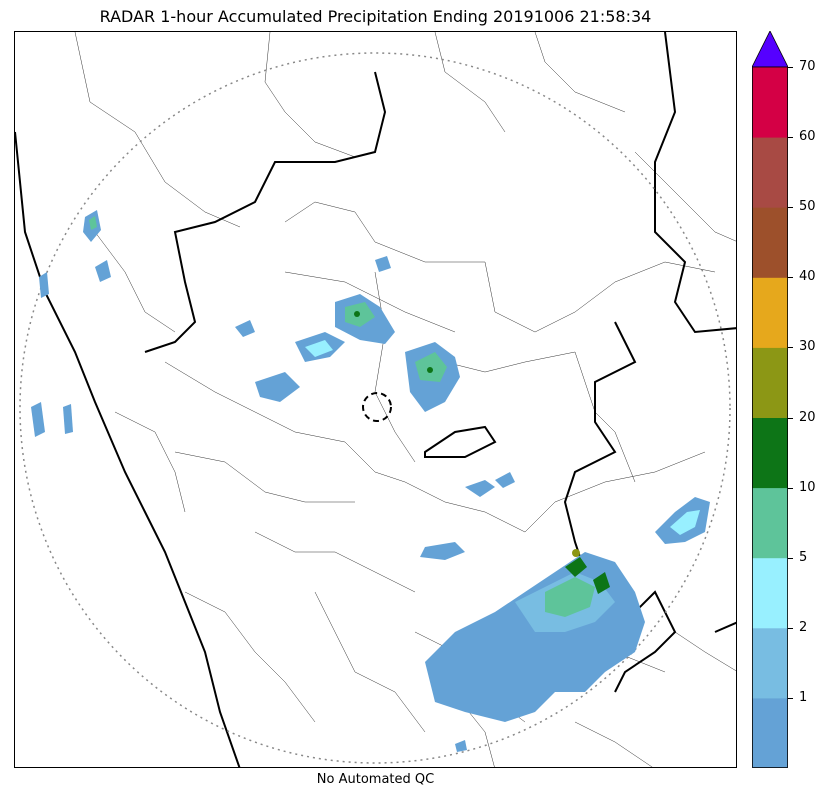 This screenshot has width=825, height=797. What do you see at coordinates (807, 207) in the screenshot?
I see `colorbar-tick-label: 50` at bounding box center [807, 207].